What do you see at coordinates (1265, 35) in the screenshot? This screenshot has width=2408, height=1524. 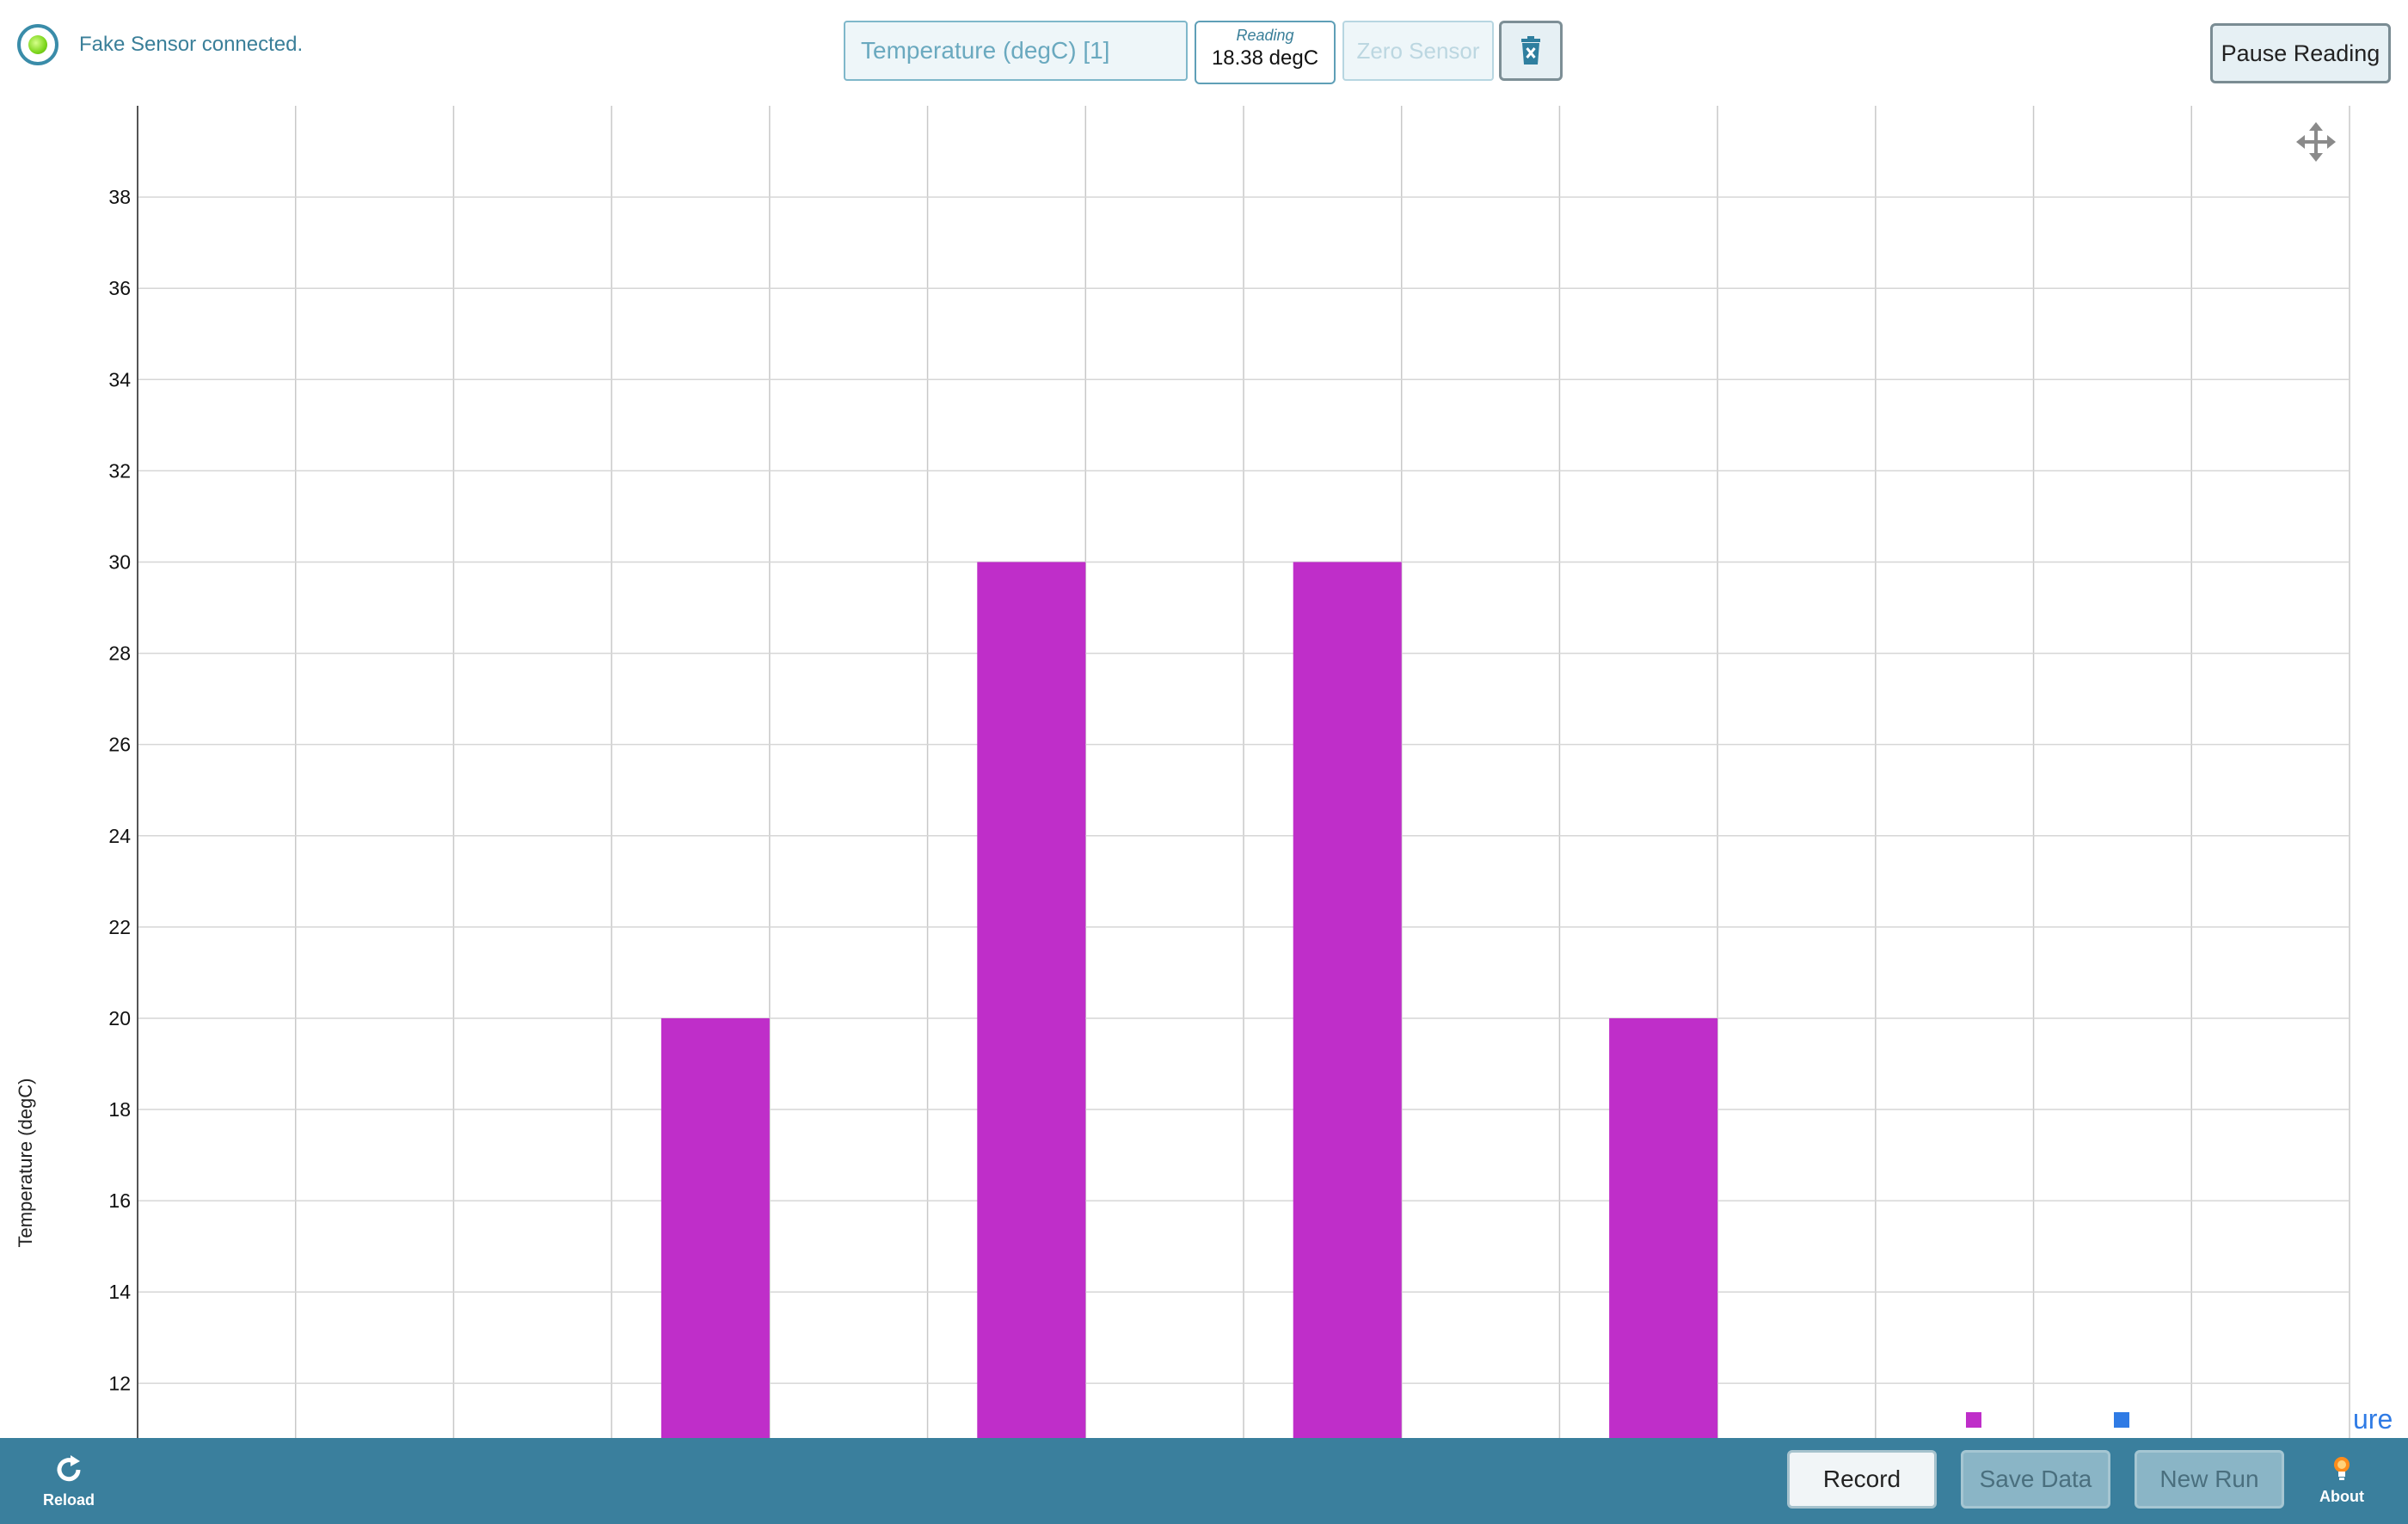 I see `reading-label: Reading` at bounding box center [1265, 35].